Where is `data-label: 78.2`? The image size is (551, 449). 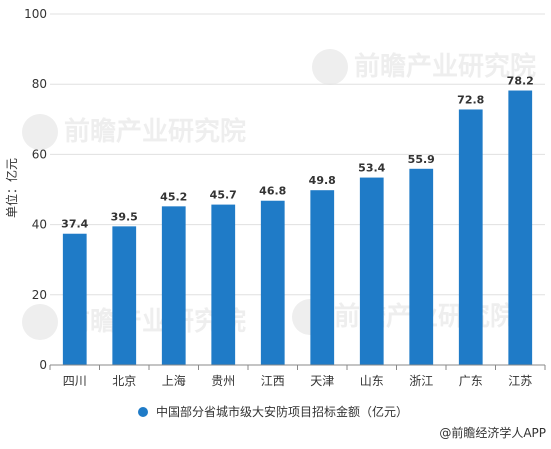 data-label: 78.2 is located at coordinates (520, 81).